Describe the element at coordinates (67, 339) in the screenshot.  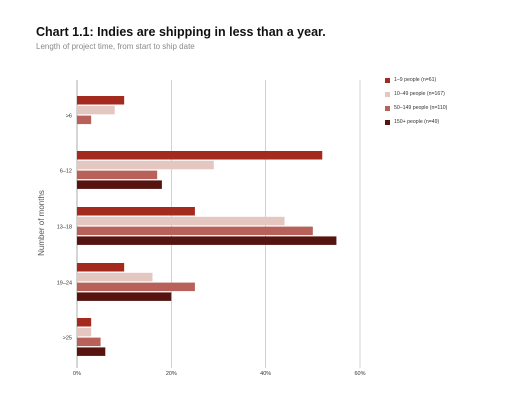
I see `category-label: >25` at that location.